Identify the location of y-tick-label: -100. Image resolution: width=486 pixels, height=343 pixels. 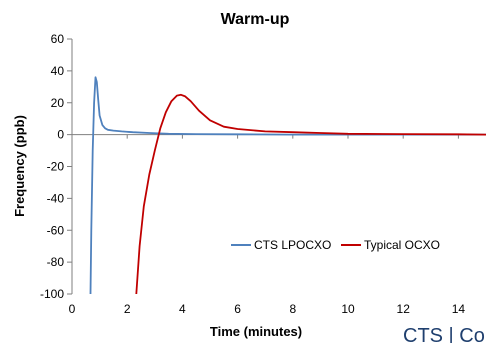
(52, 294).